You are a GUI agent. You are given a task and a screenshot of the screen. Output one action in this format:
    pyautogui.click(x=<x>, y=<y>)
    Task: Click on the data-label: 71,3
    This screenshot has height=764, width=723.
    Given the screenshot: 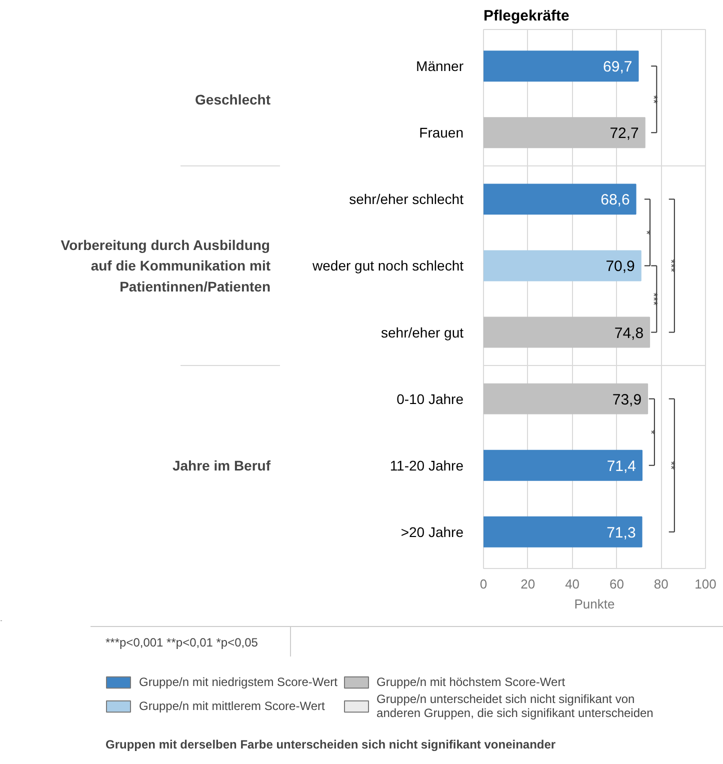 What is the action you would take?
    pyautogui.click(x=621, y=533)
    